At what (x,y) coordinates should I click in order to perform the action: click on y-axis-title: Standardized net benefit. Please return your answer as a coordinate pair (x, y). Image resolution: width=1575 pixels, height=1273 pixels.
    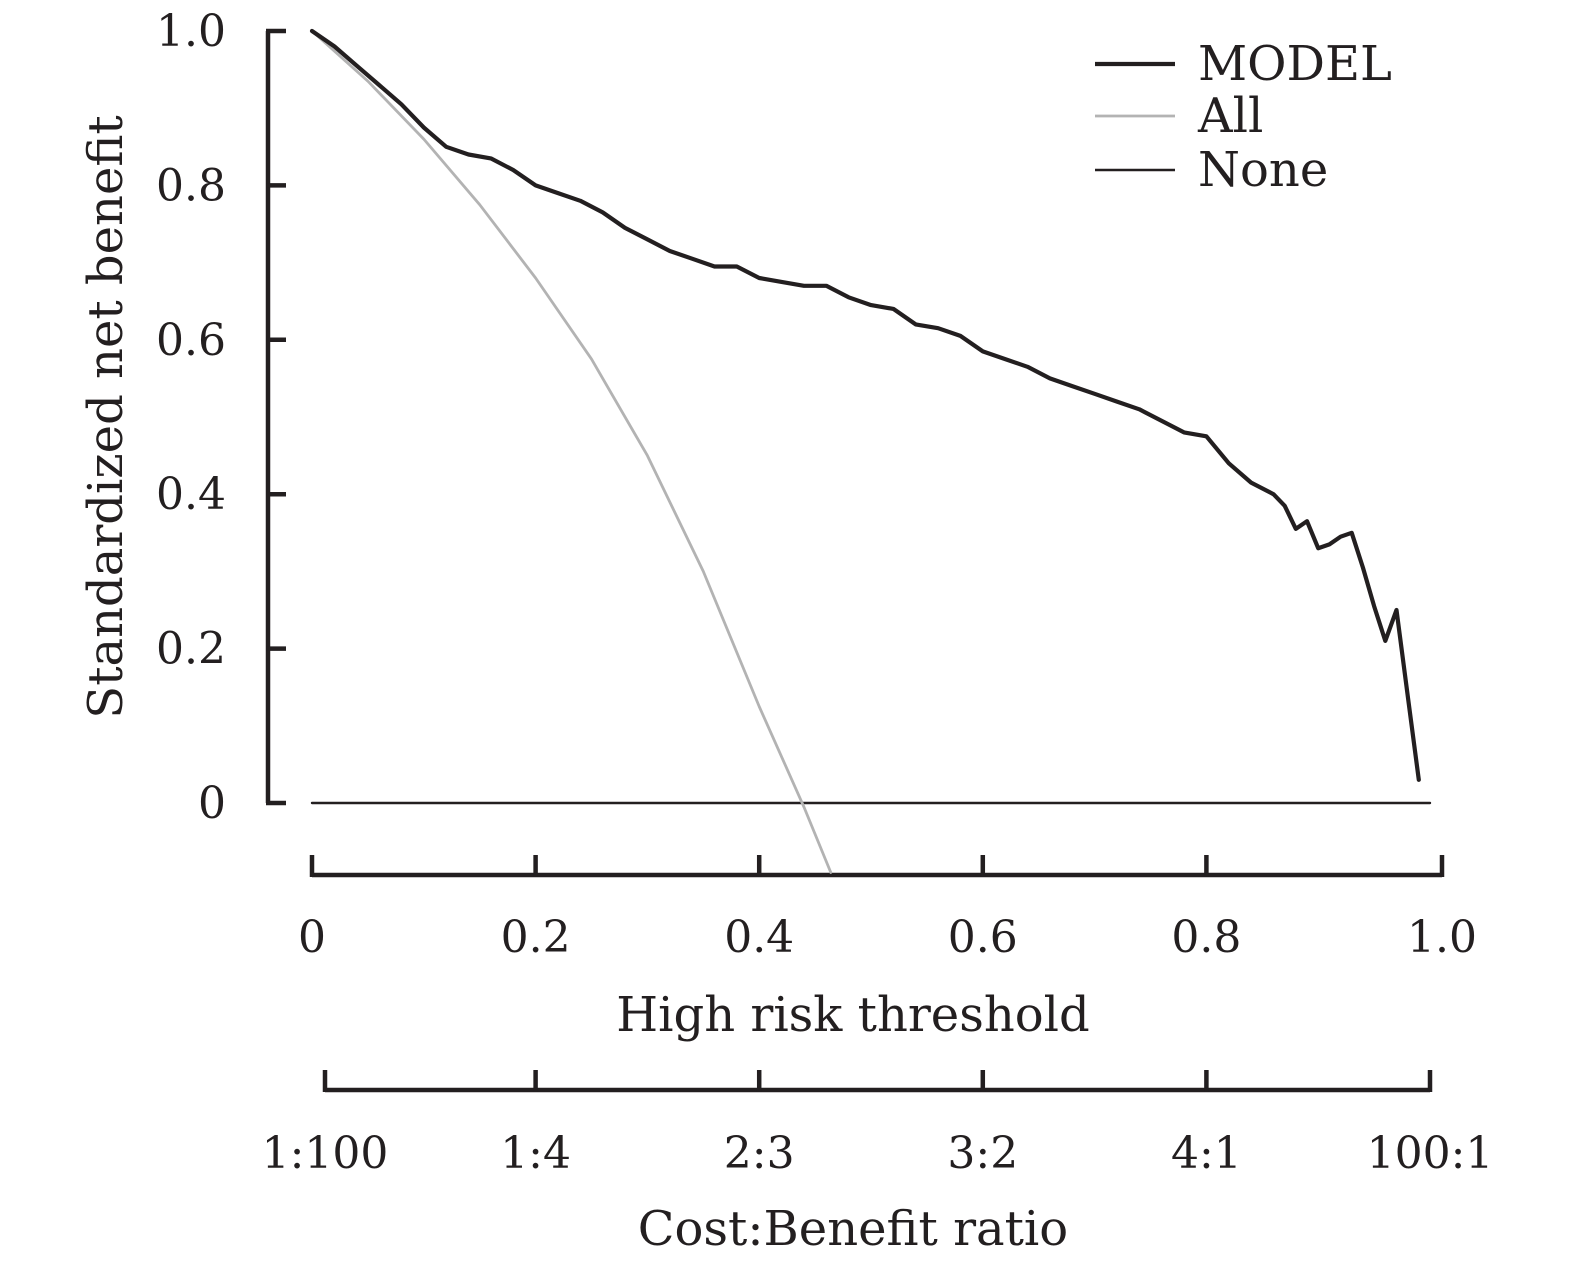
    Looking at the image, I should click on (106, 416).